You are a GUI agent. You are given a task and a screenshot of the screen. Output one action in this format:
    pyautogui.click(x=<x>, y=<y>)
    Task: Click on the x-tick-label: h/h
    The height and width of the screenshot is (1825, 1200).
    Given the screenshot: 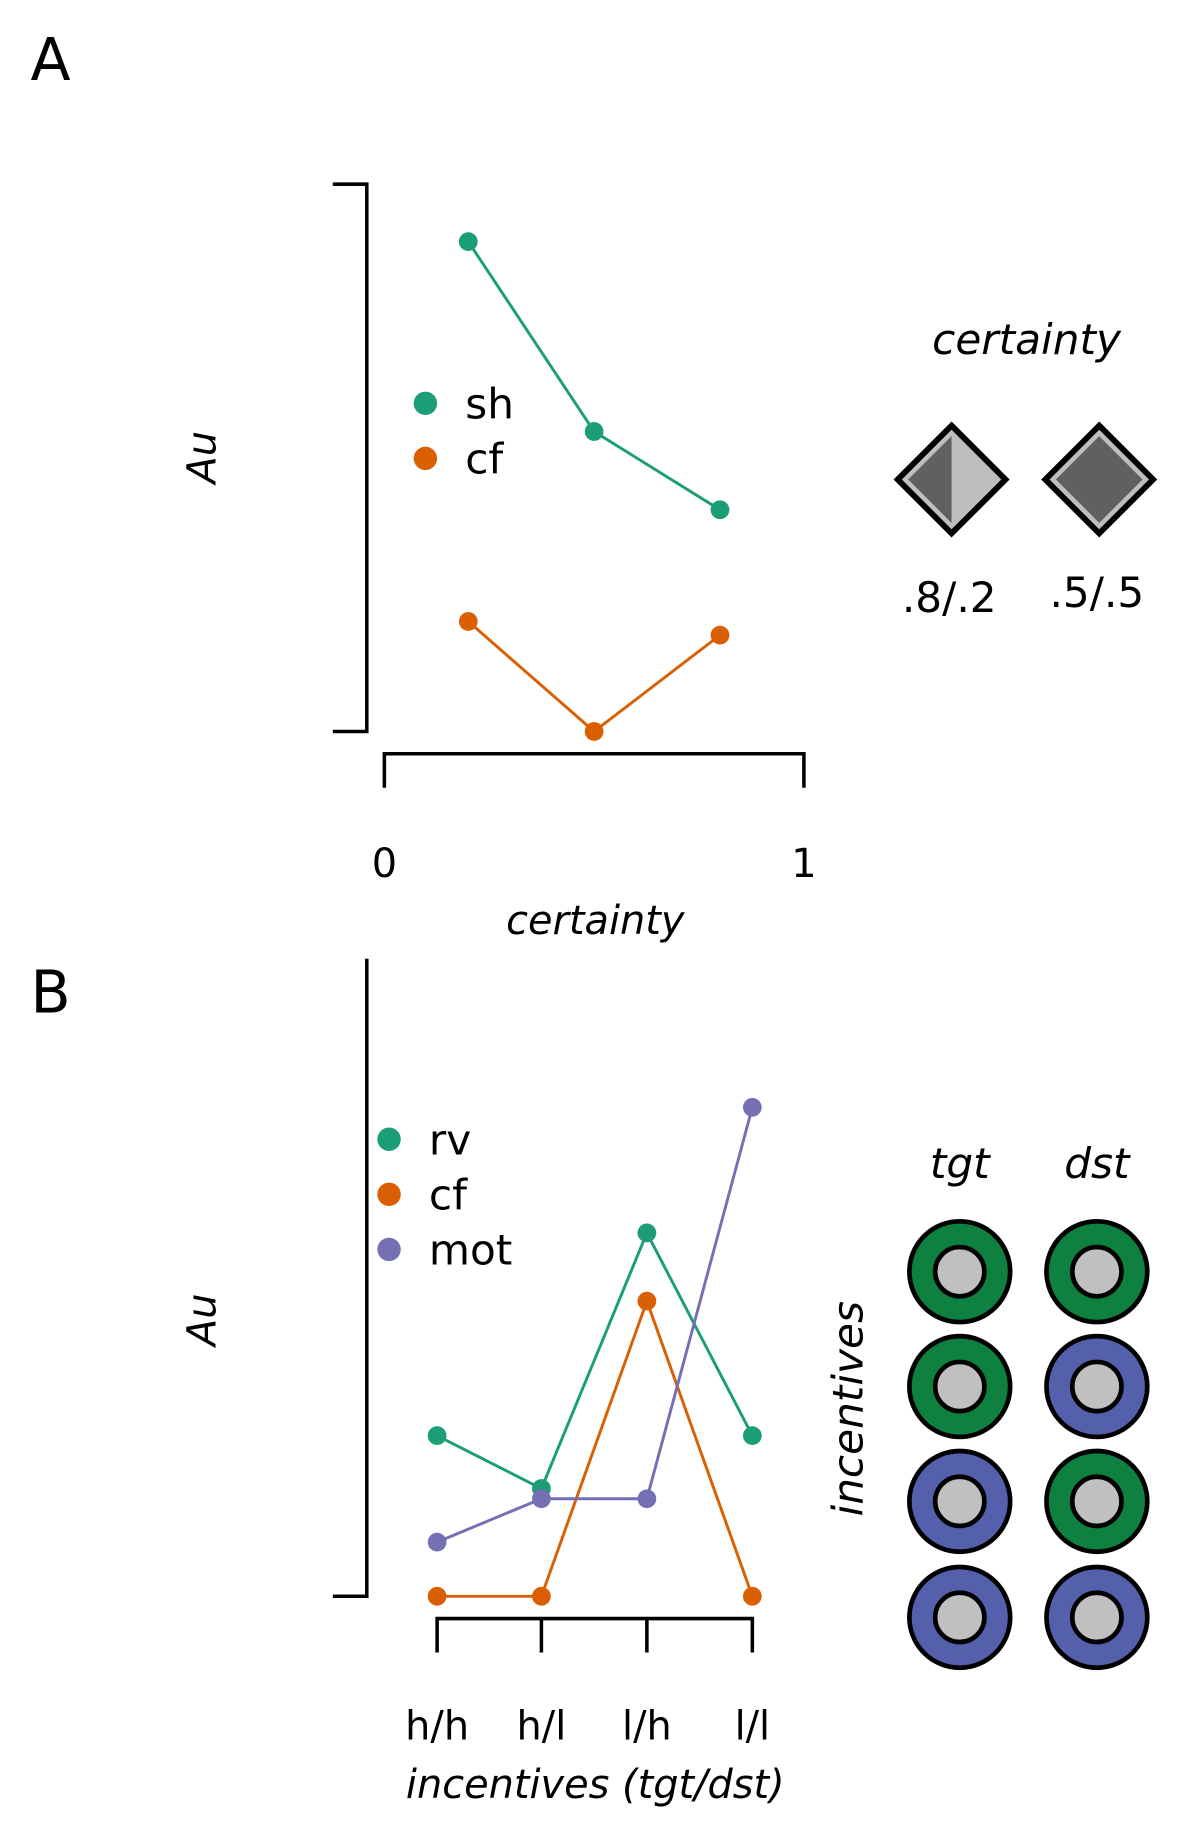 What is the action you would take?
    pyautogui.click(x=437, y=1726)
    